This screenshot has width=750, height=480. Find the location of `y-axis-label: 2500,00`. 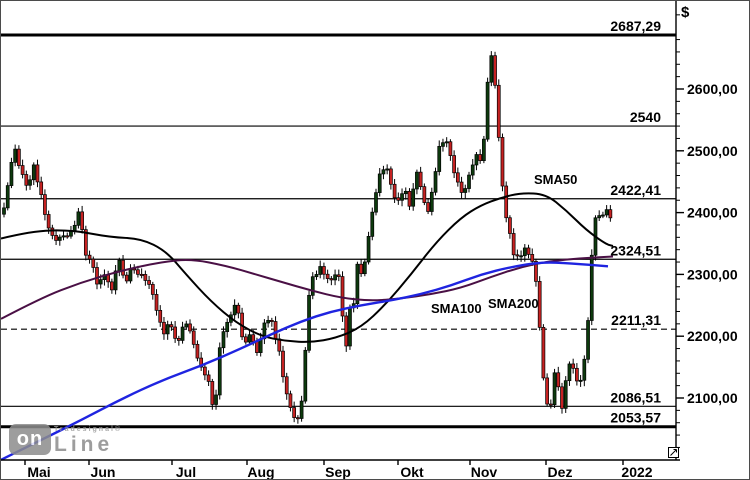

y-axis-label: 2500,00 is located at coordinates (712, 151).